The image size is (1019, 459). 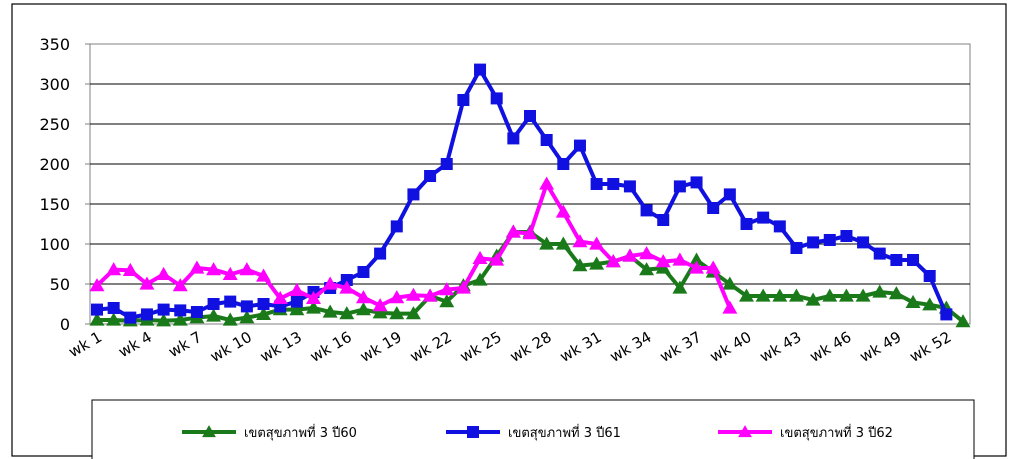 What do you see at coordinates (54, 84) in the screenshot?
I see `y-tick-label: 300` at bounding box center [54, 84].